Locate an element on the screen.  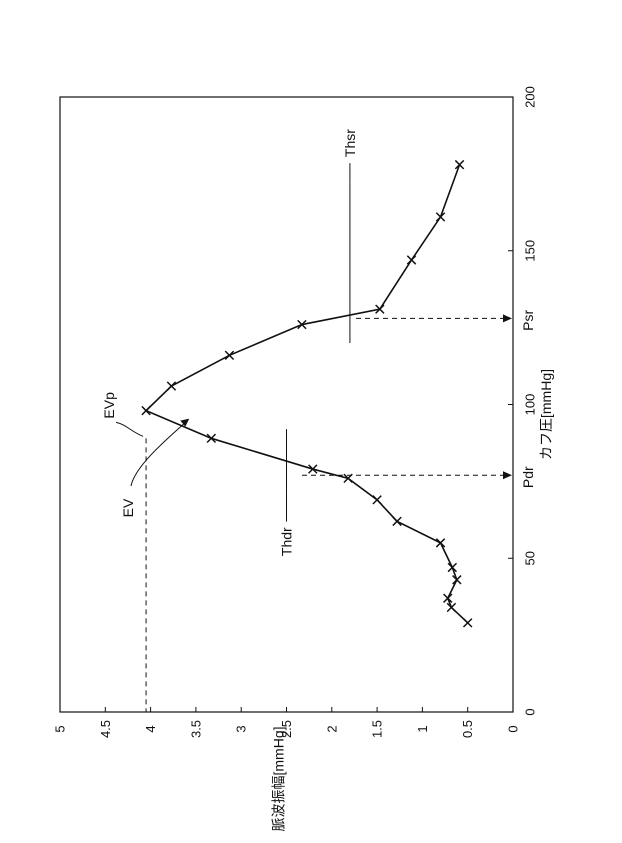
x-axis-title: カフ圧[mmHg] is located at coordinates (546, 414).